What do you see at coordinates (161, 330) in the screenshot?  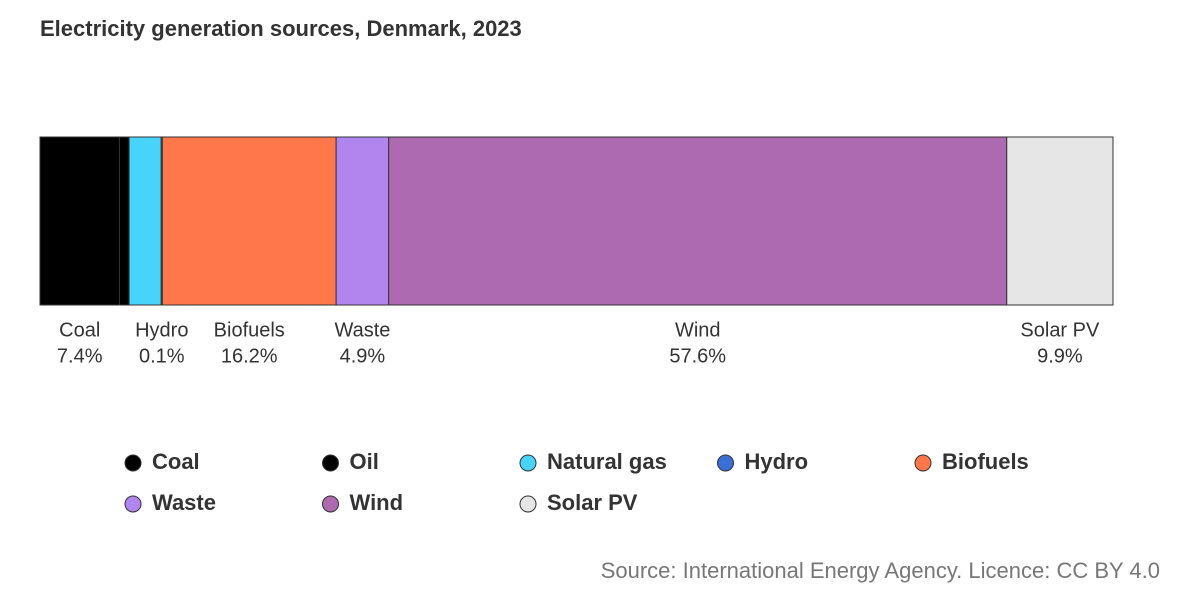 I see `segment-name: Hydro` at bounding box center [161, 330].